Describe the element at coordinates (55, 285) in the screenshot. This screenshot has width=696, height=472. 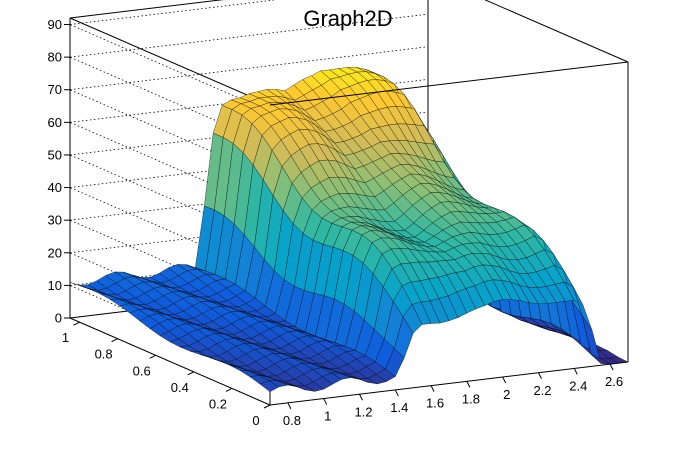
I see `z-tick-label: 10` at that location.